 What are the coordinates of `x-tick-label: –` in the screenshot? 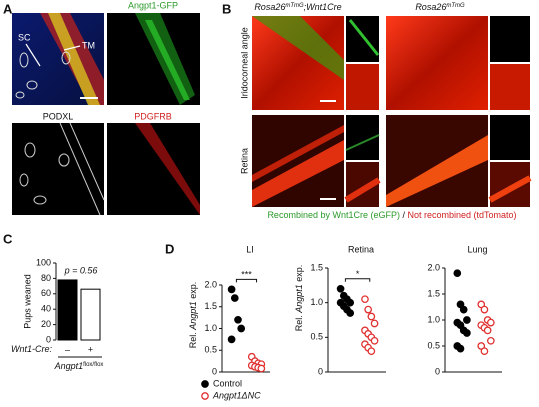 It's located at (67, 349).